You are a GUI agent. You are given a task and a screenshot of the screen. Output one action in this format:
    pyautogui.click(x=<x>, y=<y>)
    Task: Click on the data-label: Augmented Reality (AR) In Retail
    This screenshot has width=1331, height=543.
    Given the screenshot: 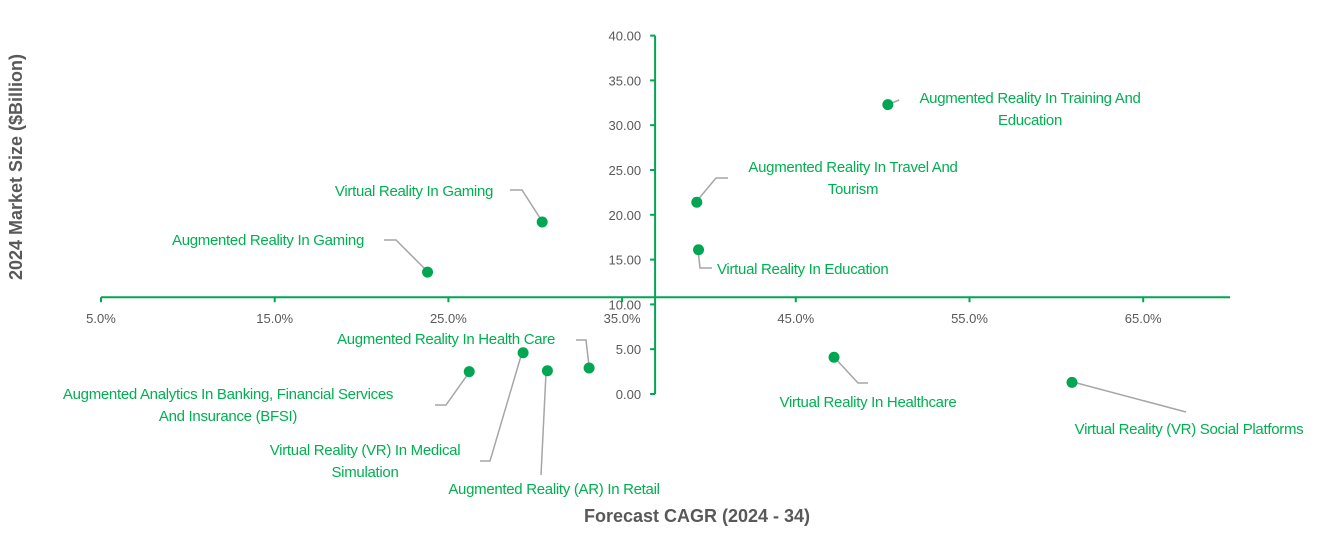 What is the action you would take?
    pyautogui.click(x=553, y=489)
    